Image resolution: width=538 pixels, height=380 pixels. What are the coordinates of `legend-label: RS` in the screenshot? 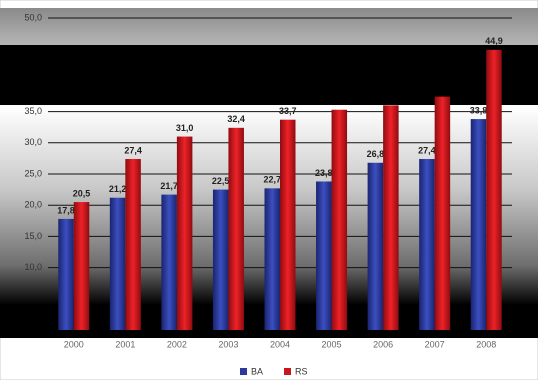 It's located at (301, 371).